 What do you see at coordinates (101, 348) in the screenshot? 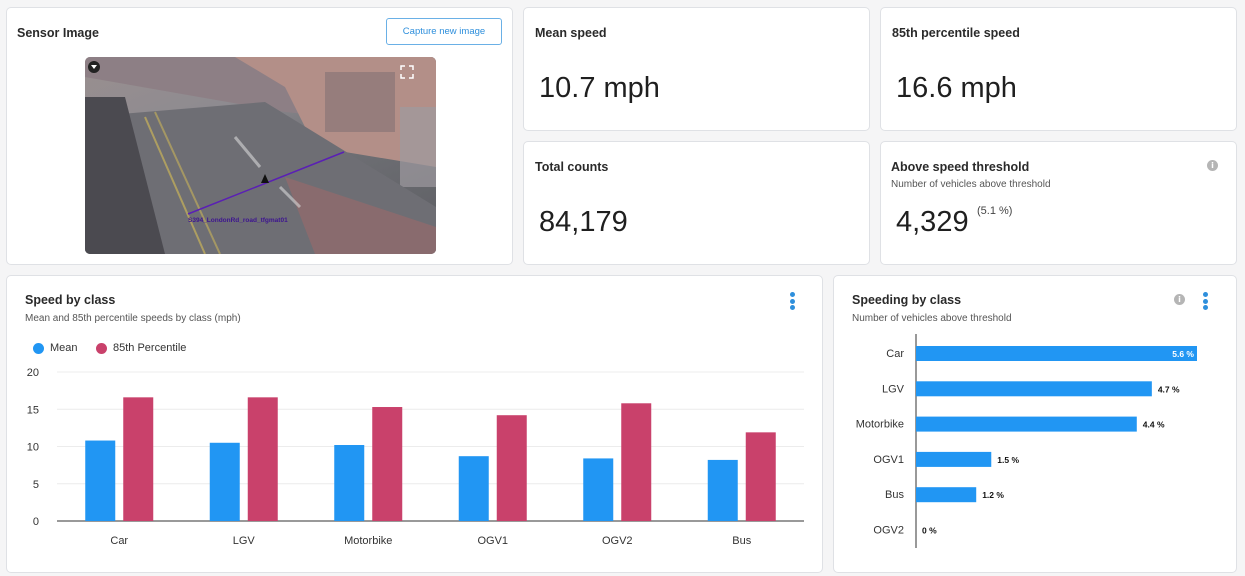
I see `legend-p85-swatch` at bounding box center [101, 348].